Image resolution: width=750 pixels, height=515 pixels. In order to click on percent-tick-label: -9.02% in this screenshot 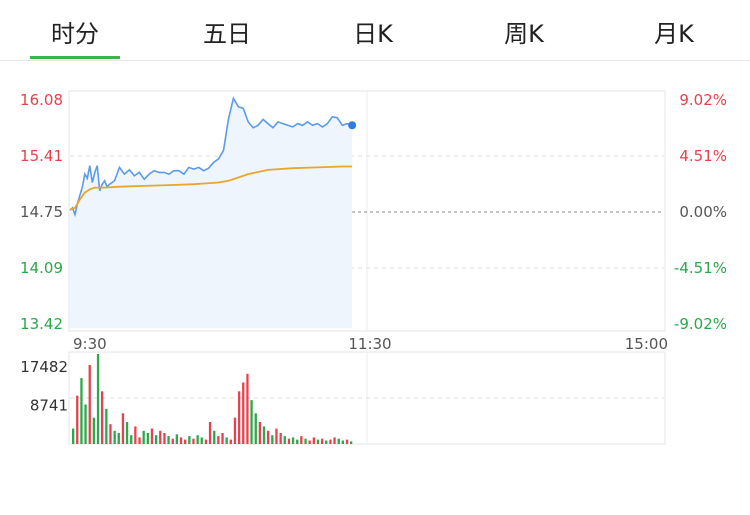, I will do `click(700, 324)`.